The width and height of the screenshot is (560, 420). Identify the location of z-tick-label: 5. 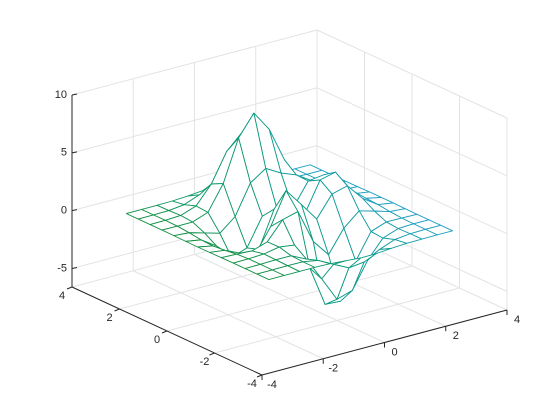
(64, 153).